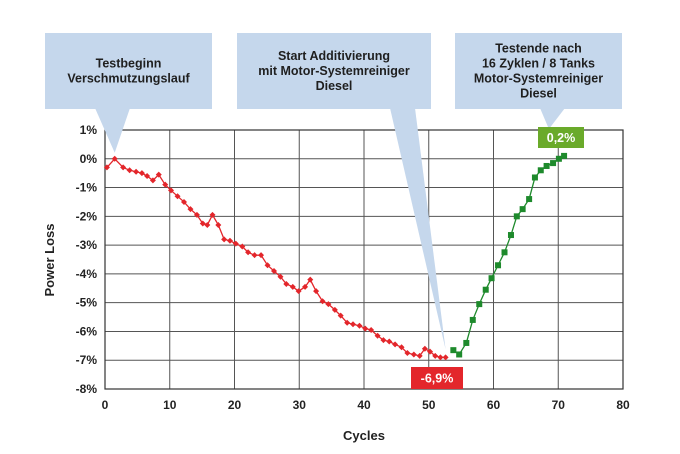  I want to click on value-badge-1: -6,9%, so click(437, 378).